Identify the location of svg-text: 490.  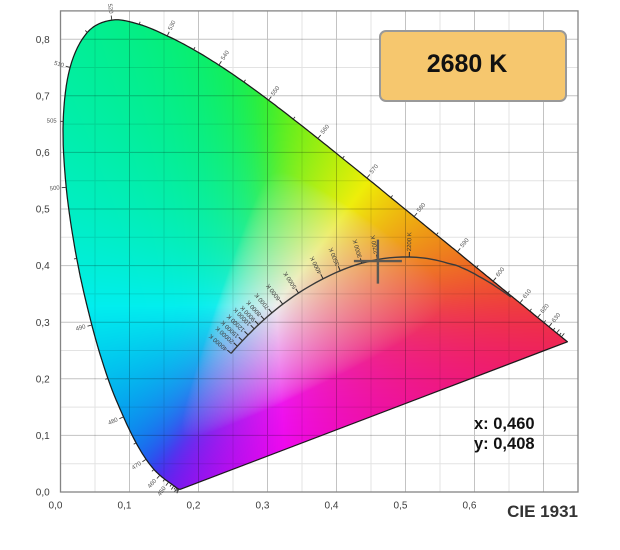
(81, 328).